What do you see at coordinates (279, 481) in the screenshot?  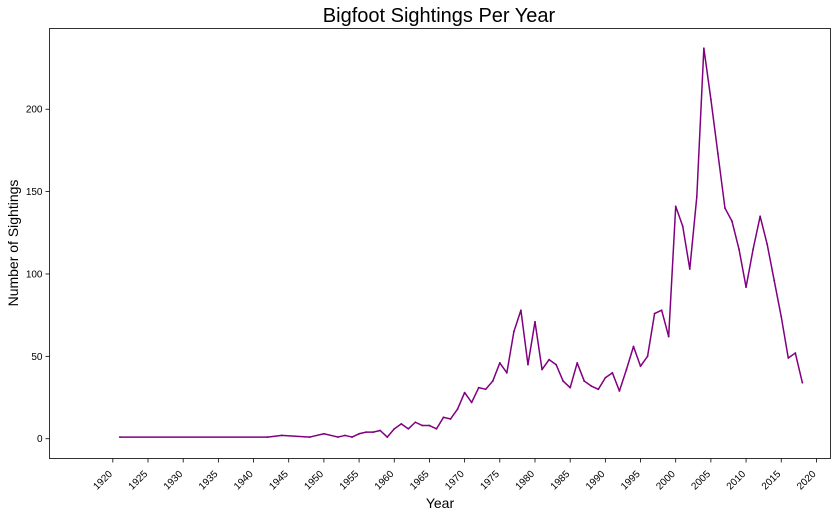 I see `x-tick-label: 1945` at bounding box center [279, 481].